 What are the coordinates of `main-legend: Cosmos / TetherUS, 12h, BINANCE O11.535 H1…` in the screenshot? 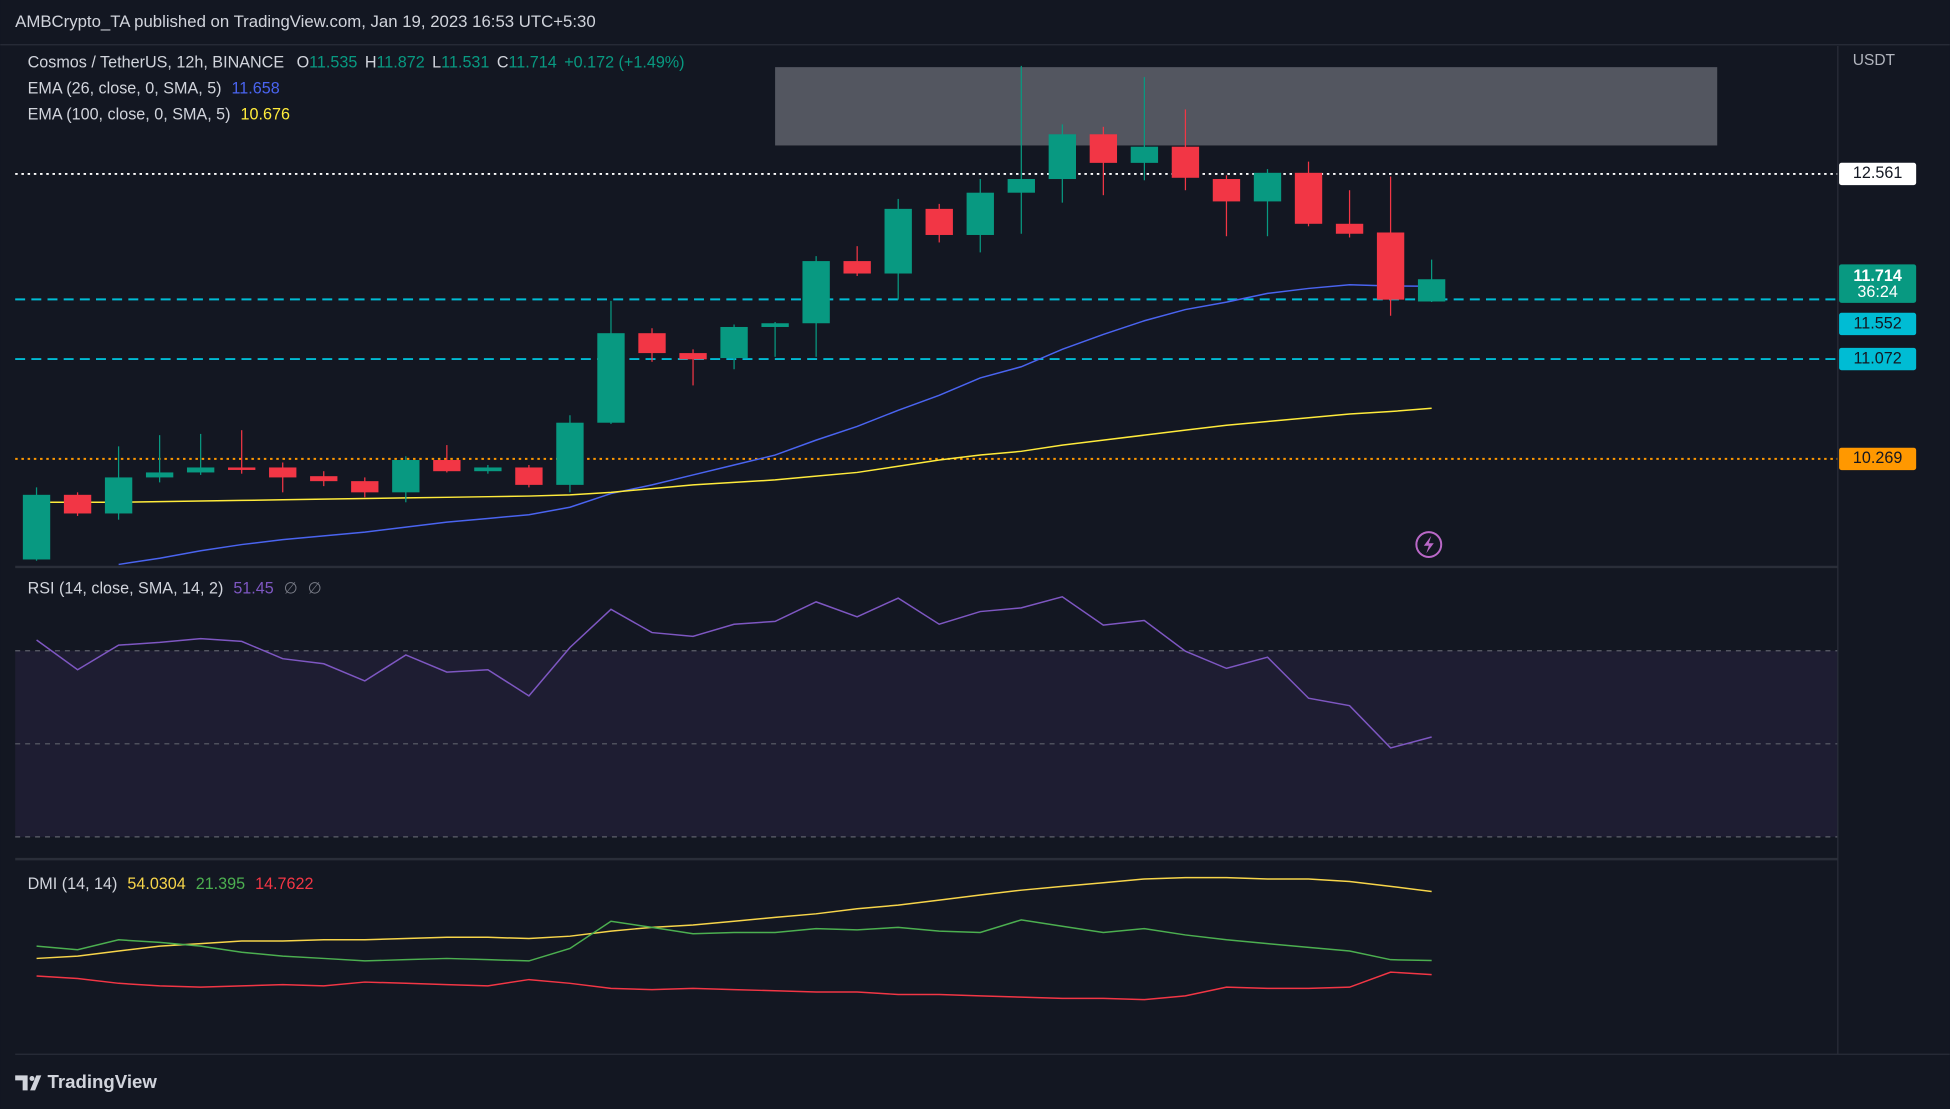 It's located at (356, 63).